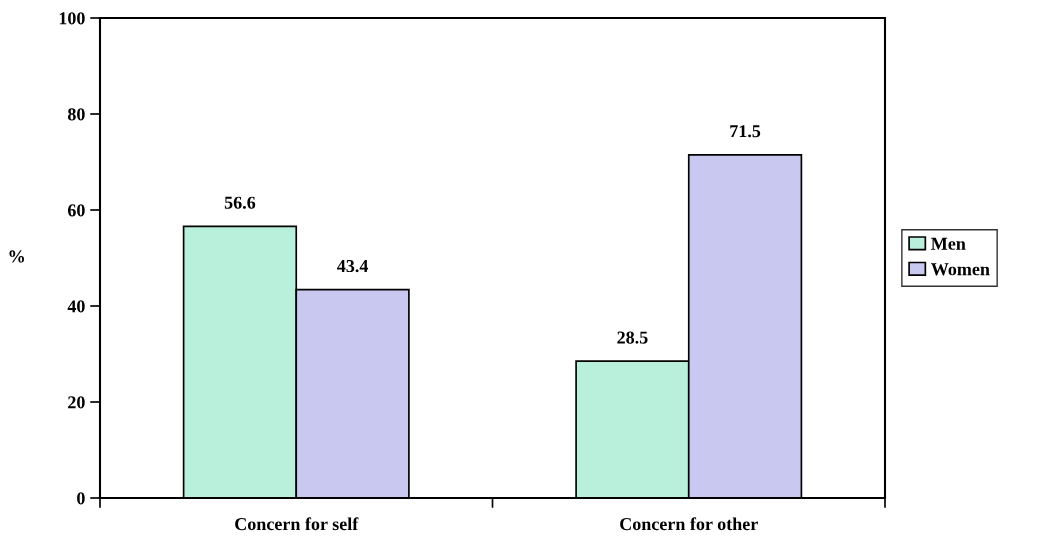 This screenshot has width=1047, height=550. What do you see at coordinates (240, 202) in the screenshot?
I see `data-label: 56.6` at bounding box center [240, 202].